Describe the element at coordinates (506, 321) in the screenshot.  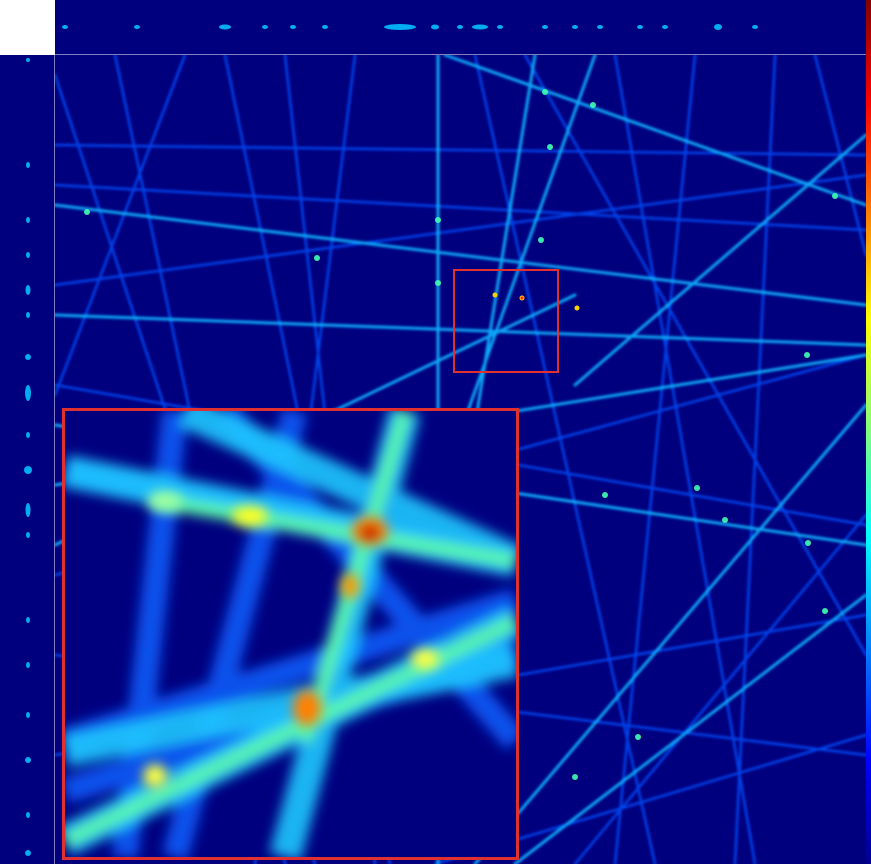
I see `region-of-interest-box` at that location.